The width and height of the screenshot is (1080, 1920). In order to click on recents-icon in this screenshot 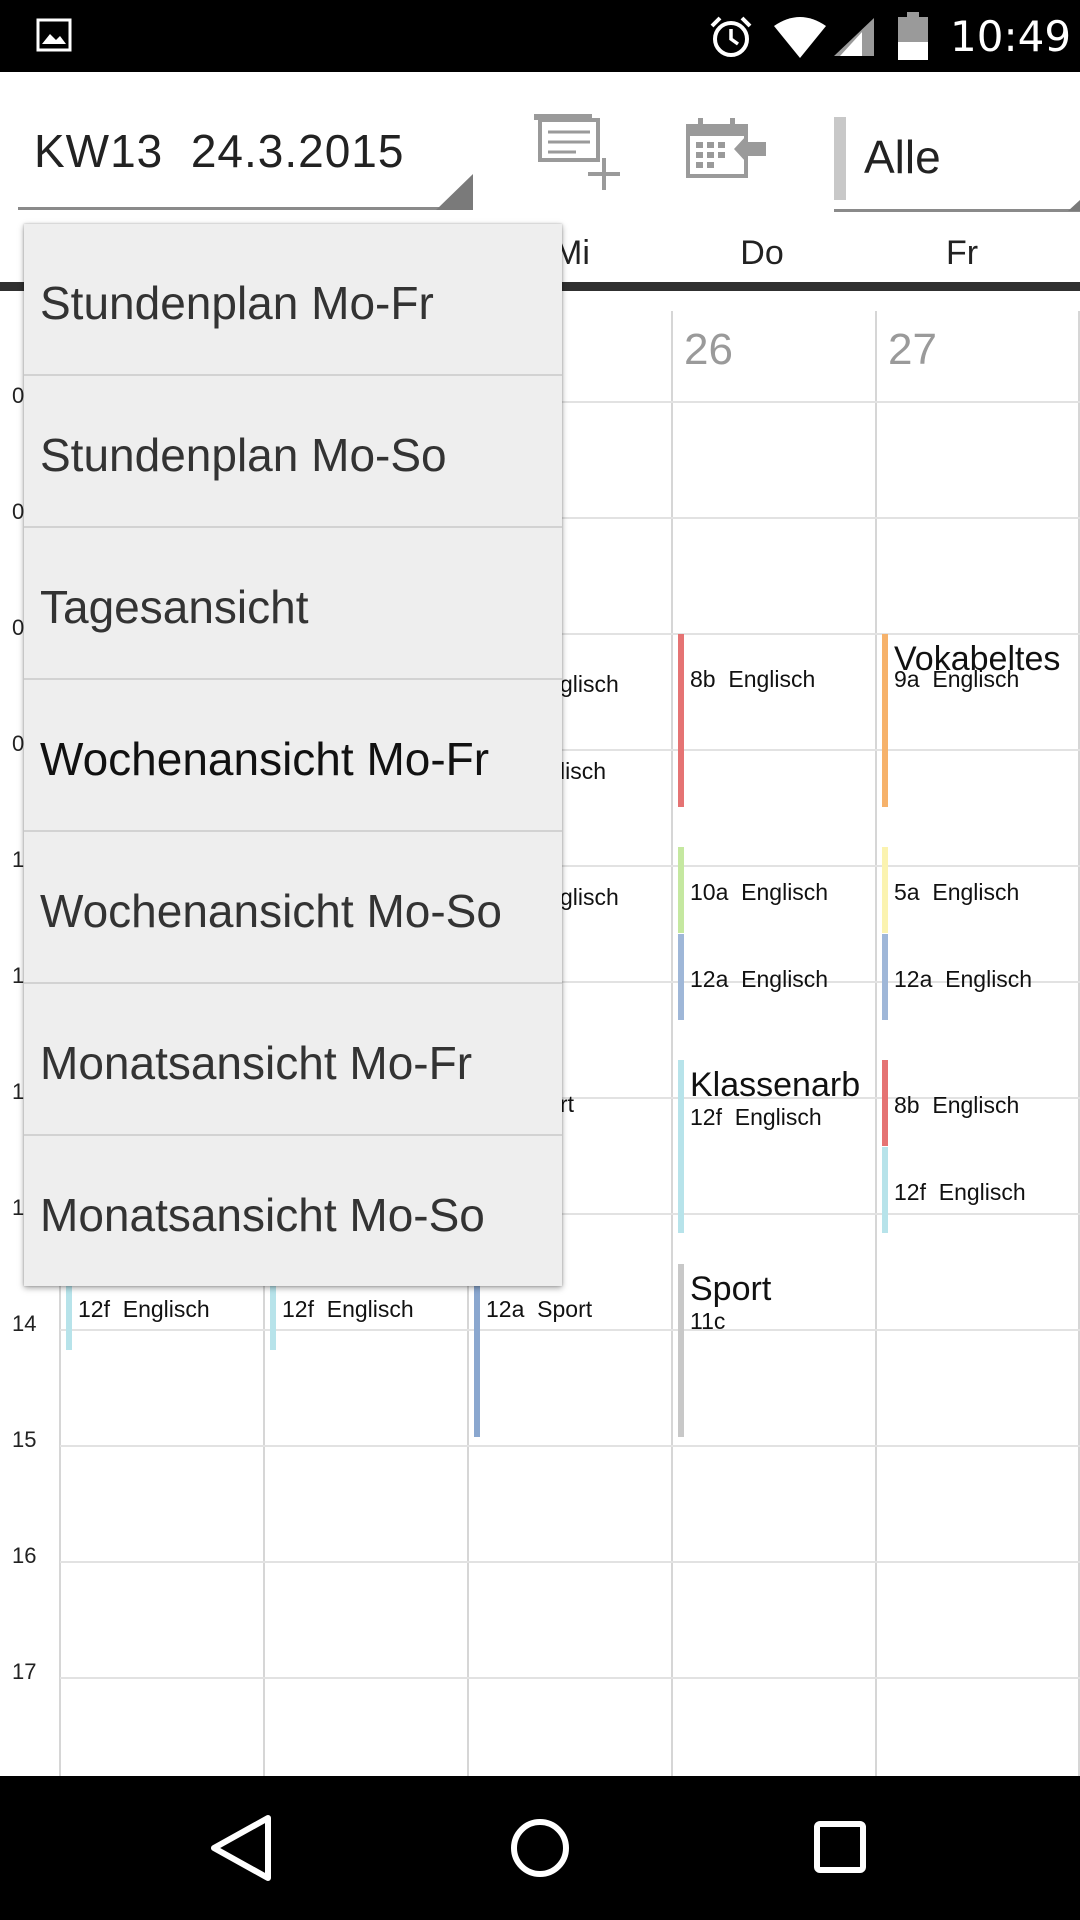, I will do `click(840, 1848)`.